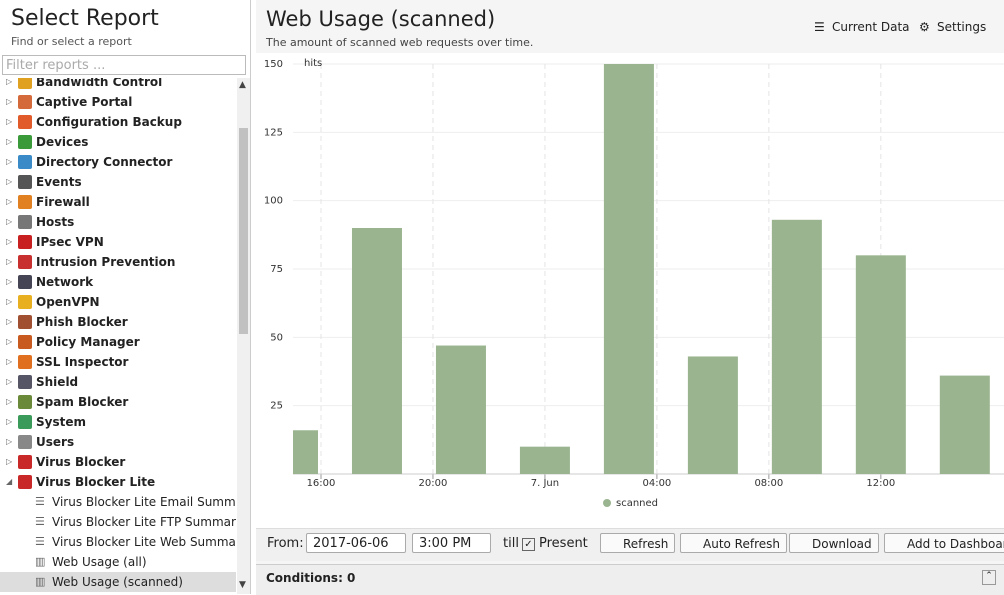 The width and height of the screenshot is (1004, 595). Describe the element at coordinates (118, 542) in the screenshot. I see `tree-child: ☰ Virus Blocker Lite Web Summary` at that location.